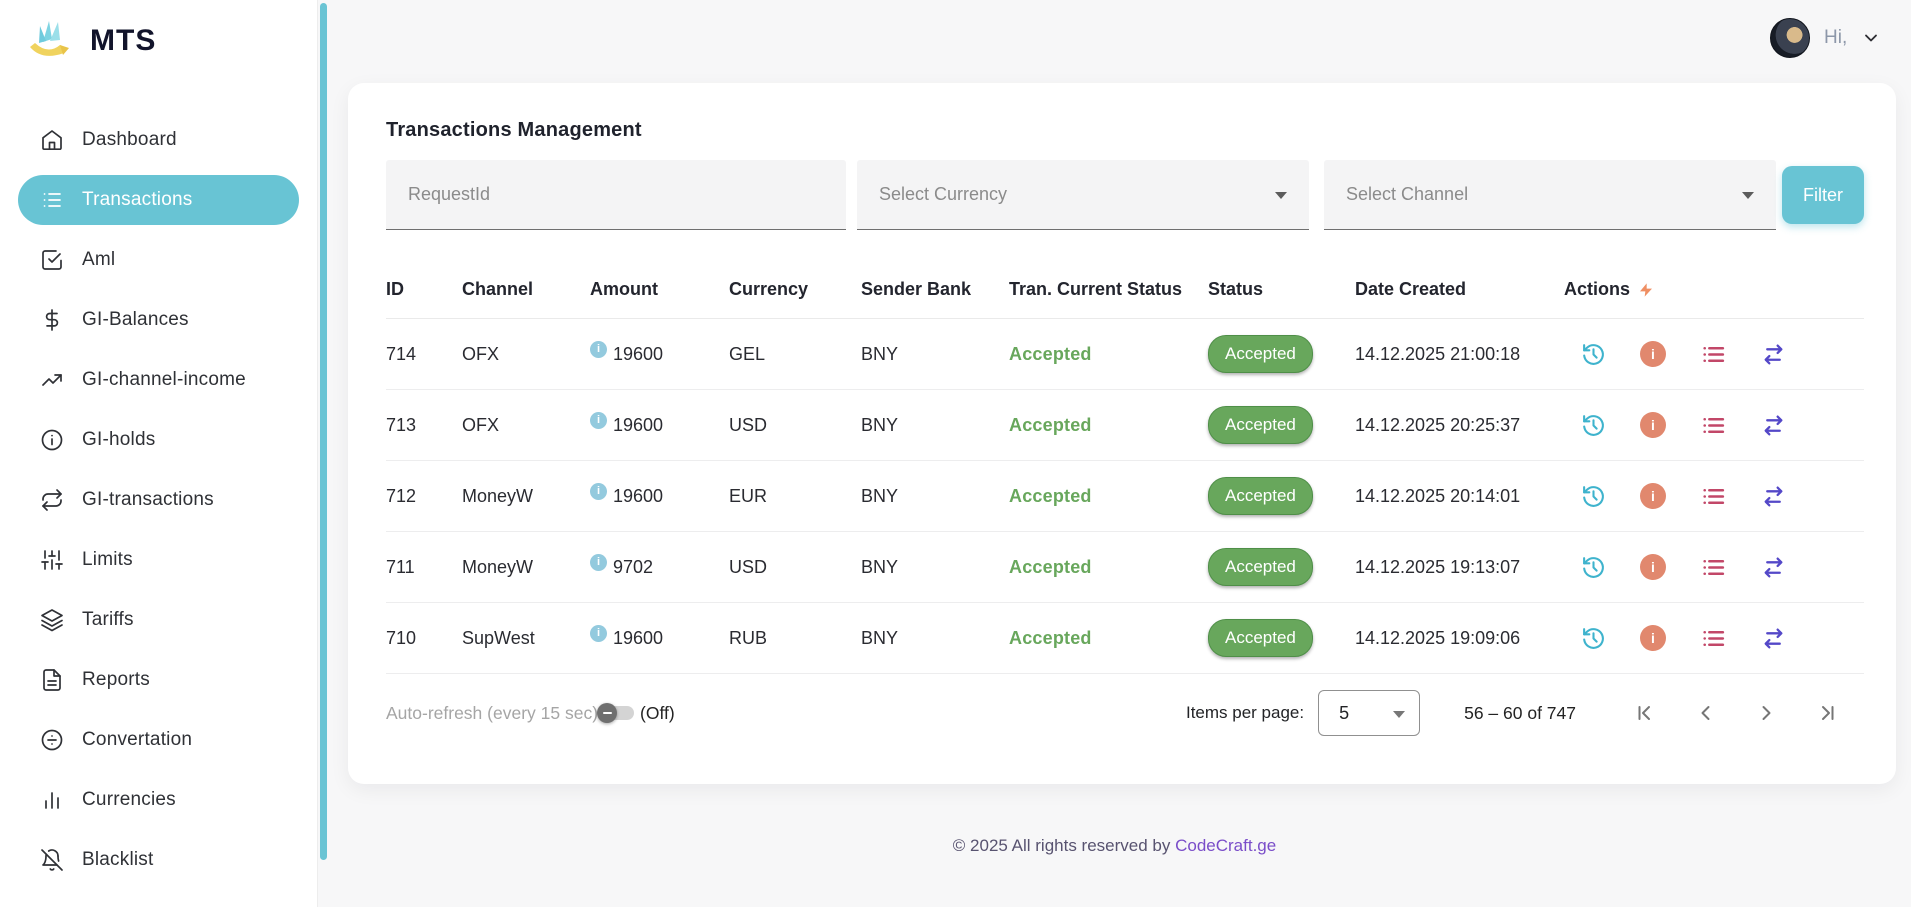 The image size is (1911, 907). What do you see at coordinates (129, 799) in the screenshot?
I see `sidebar-item-label: Currencies` at bounding box center [129, 799].